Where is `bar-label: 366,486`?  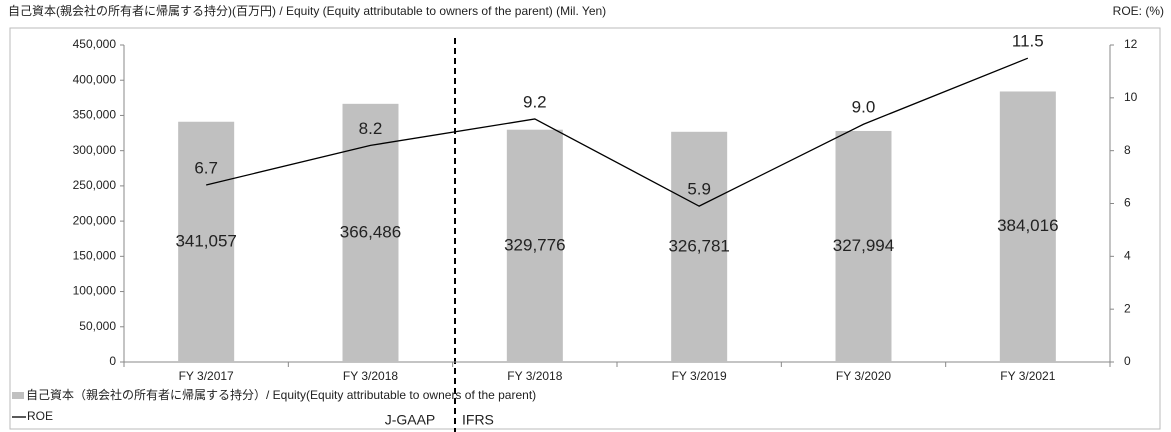
bar-label: 366,486 is located at coordinates (370, 231).